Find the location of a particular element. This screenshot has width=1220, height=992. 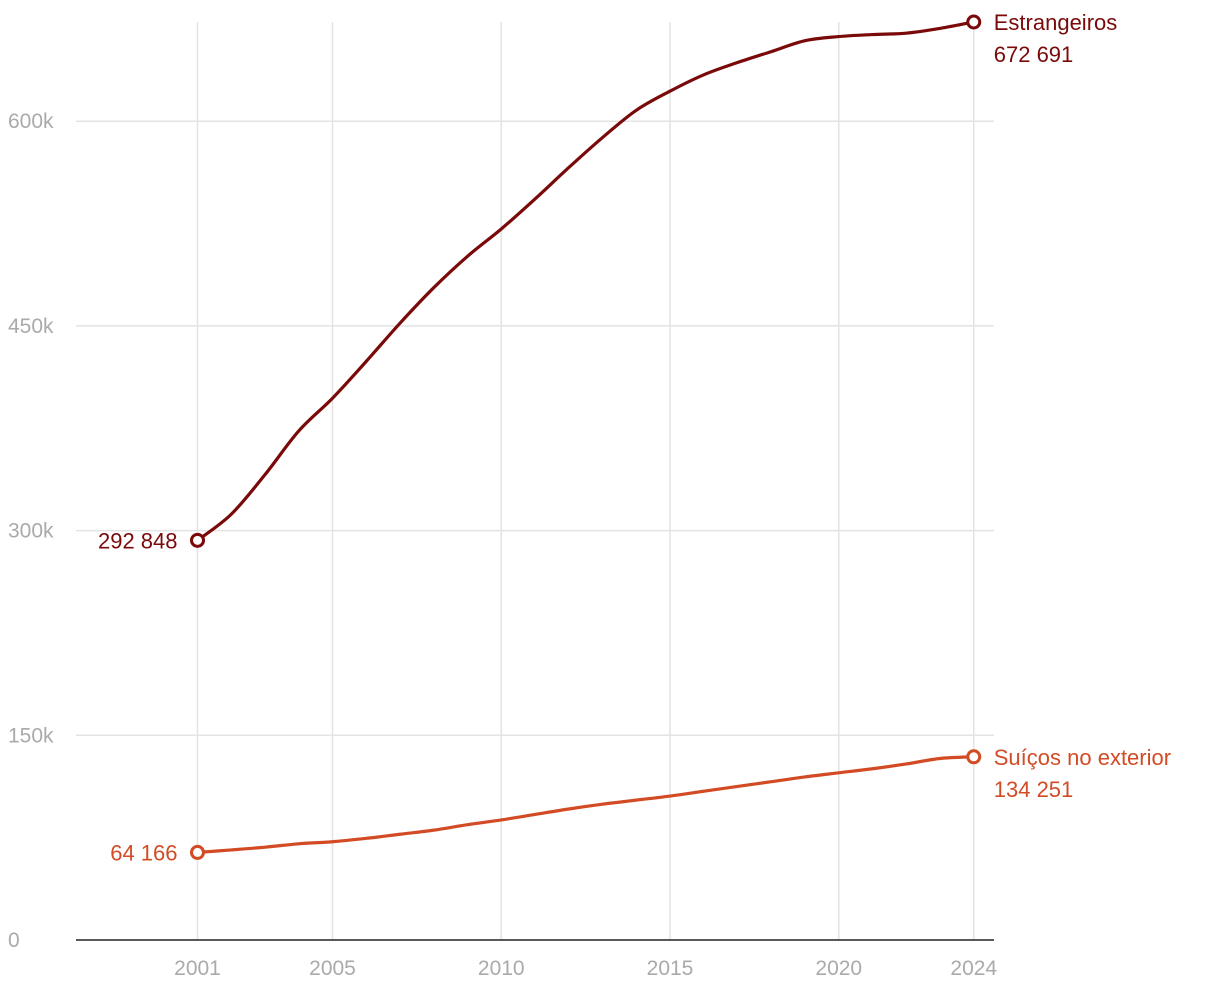

x-tick-label: 2024 is located at coordinates (973, 968).